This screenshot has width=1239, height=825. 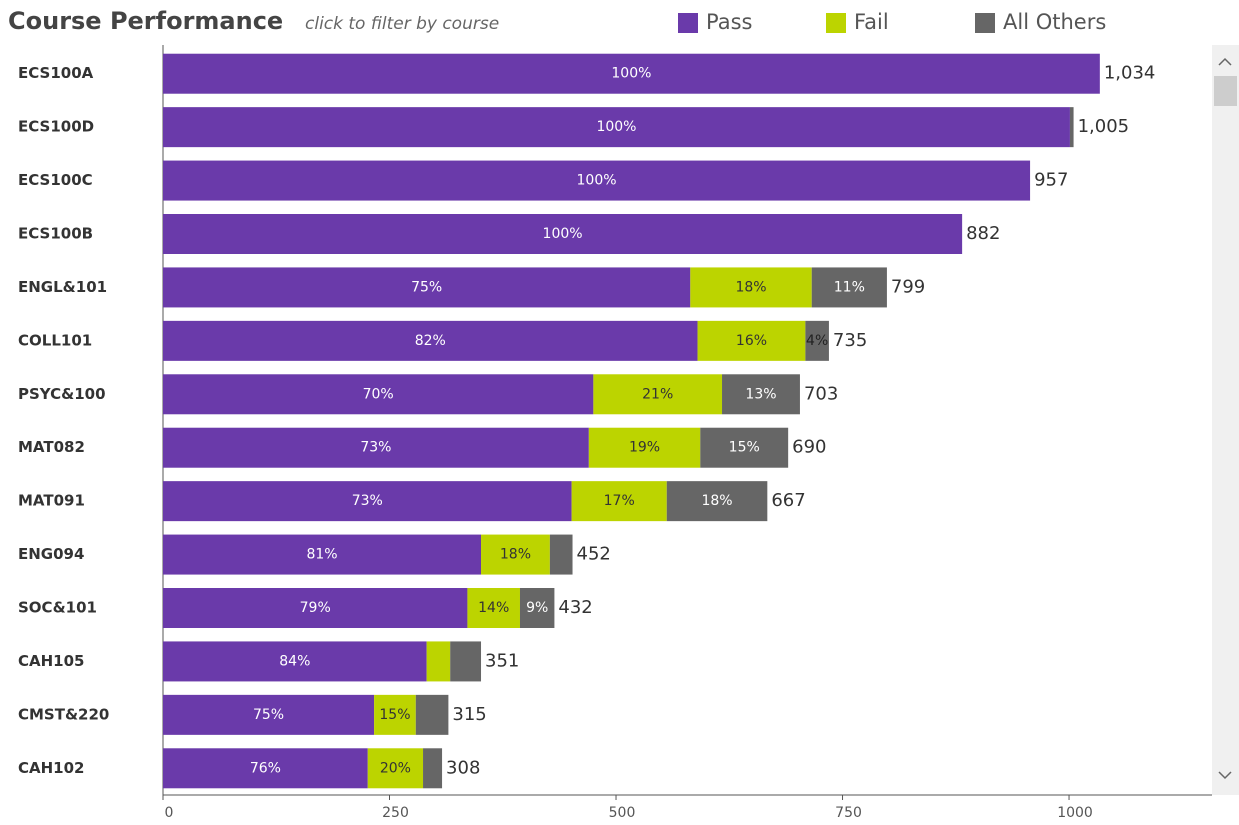 I want to click on total-label: 799, so click(x=908, y=286).